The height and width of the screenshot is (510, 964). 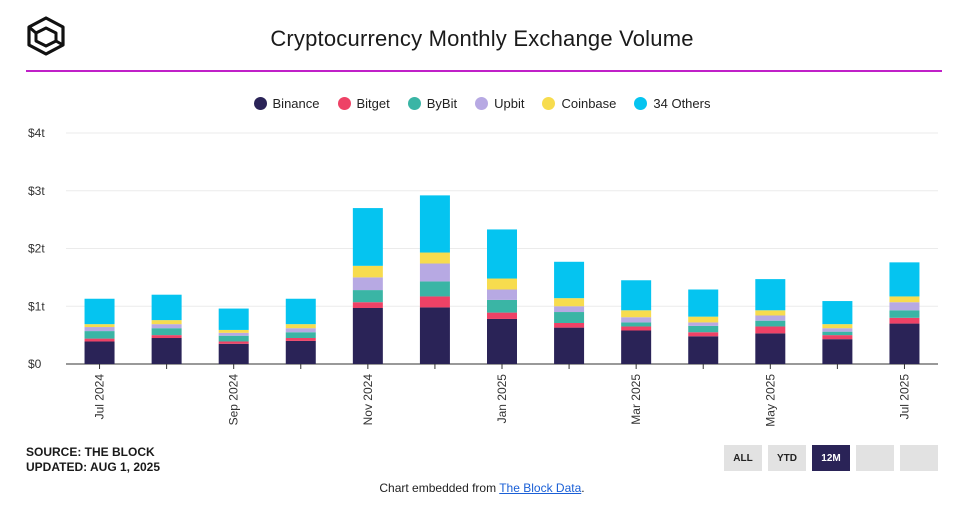 What do you see at coordinates (583, 488) in the screenshot?
I see `embed-suffix: .` at bounding box center [583, 488].